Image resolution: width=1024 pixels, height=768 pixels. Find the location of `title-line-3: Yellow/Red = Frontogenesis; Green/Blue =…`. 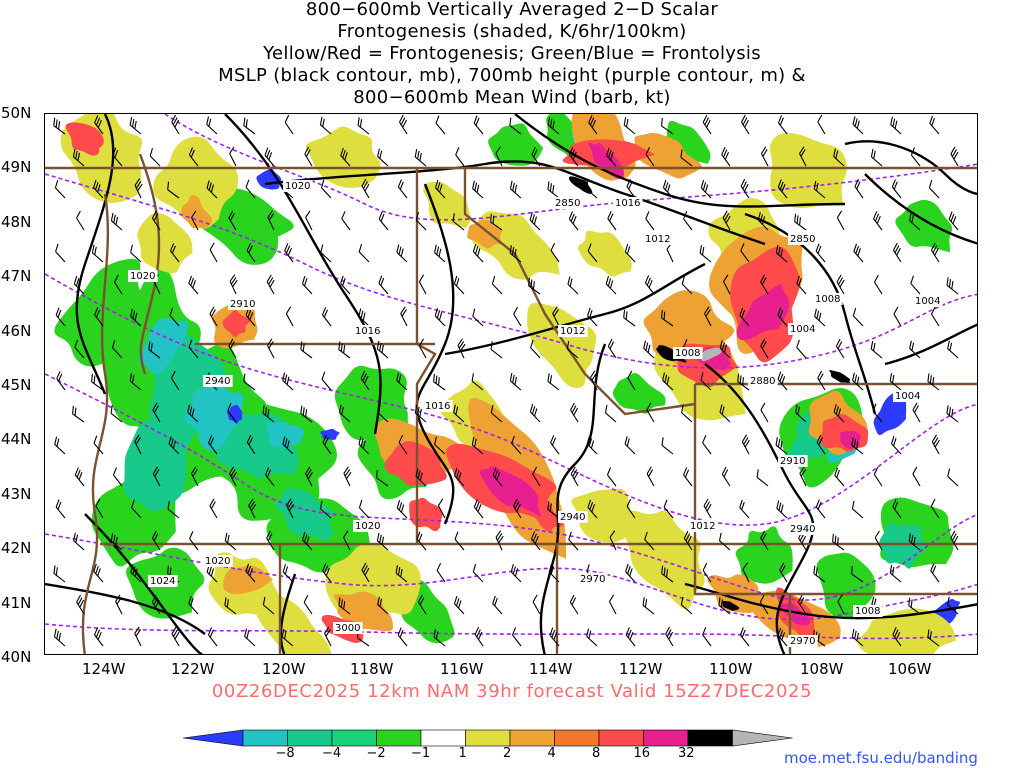

title-line-3: Yellow/Red = Frontogenesis; Green/Blue =… is located at coordinates (512, 53).